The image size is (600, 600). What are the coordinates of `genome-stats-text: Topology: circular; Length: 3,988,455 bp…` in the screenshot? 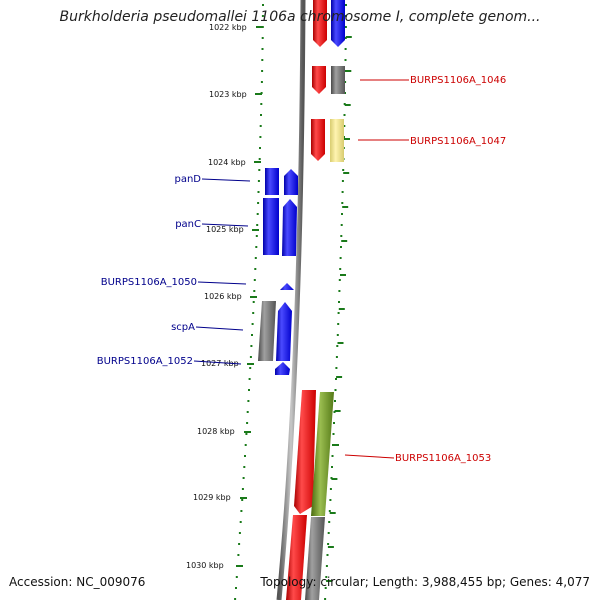 It's located at (425, 582).